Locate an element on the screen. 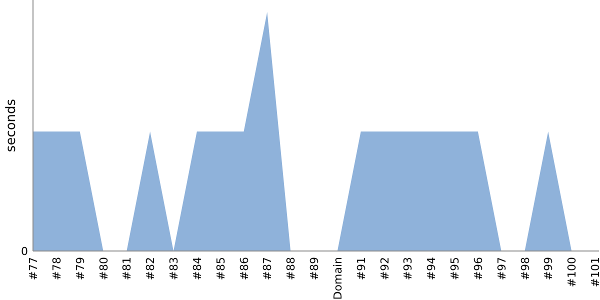 The height and width of the screenshot is (300, 600). x-tick-label: #84 is located at coordinates (197, 268).